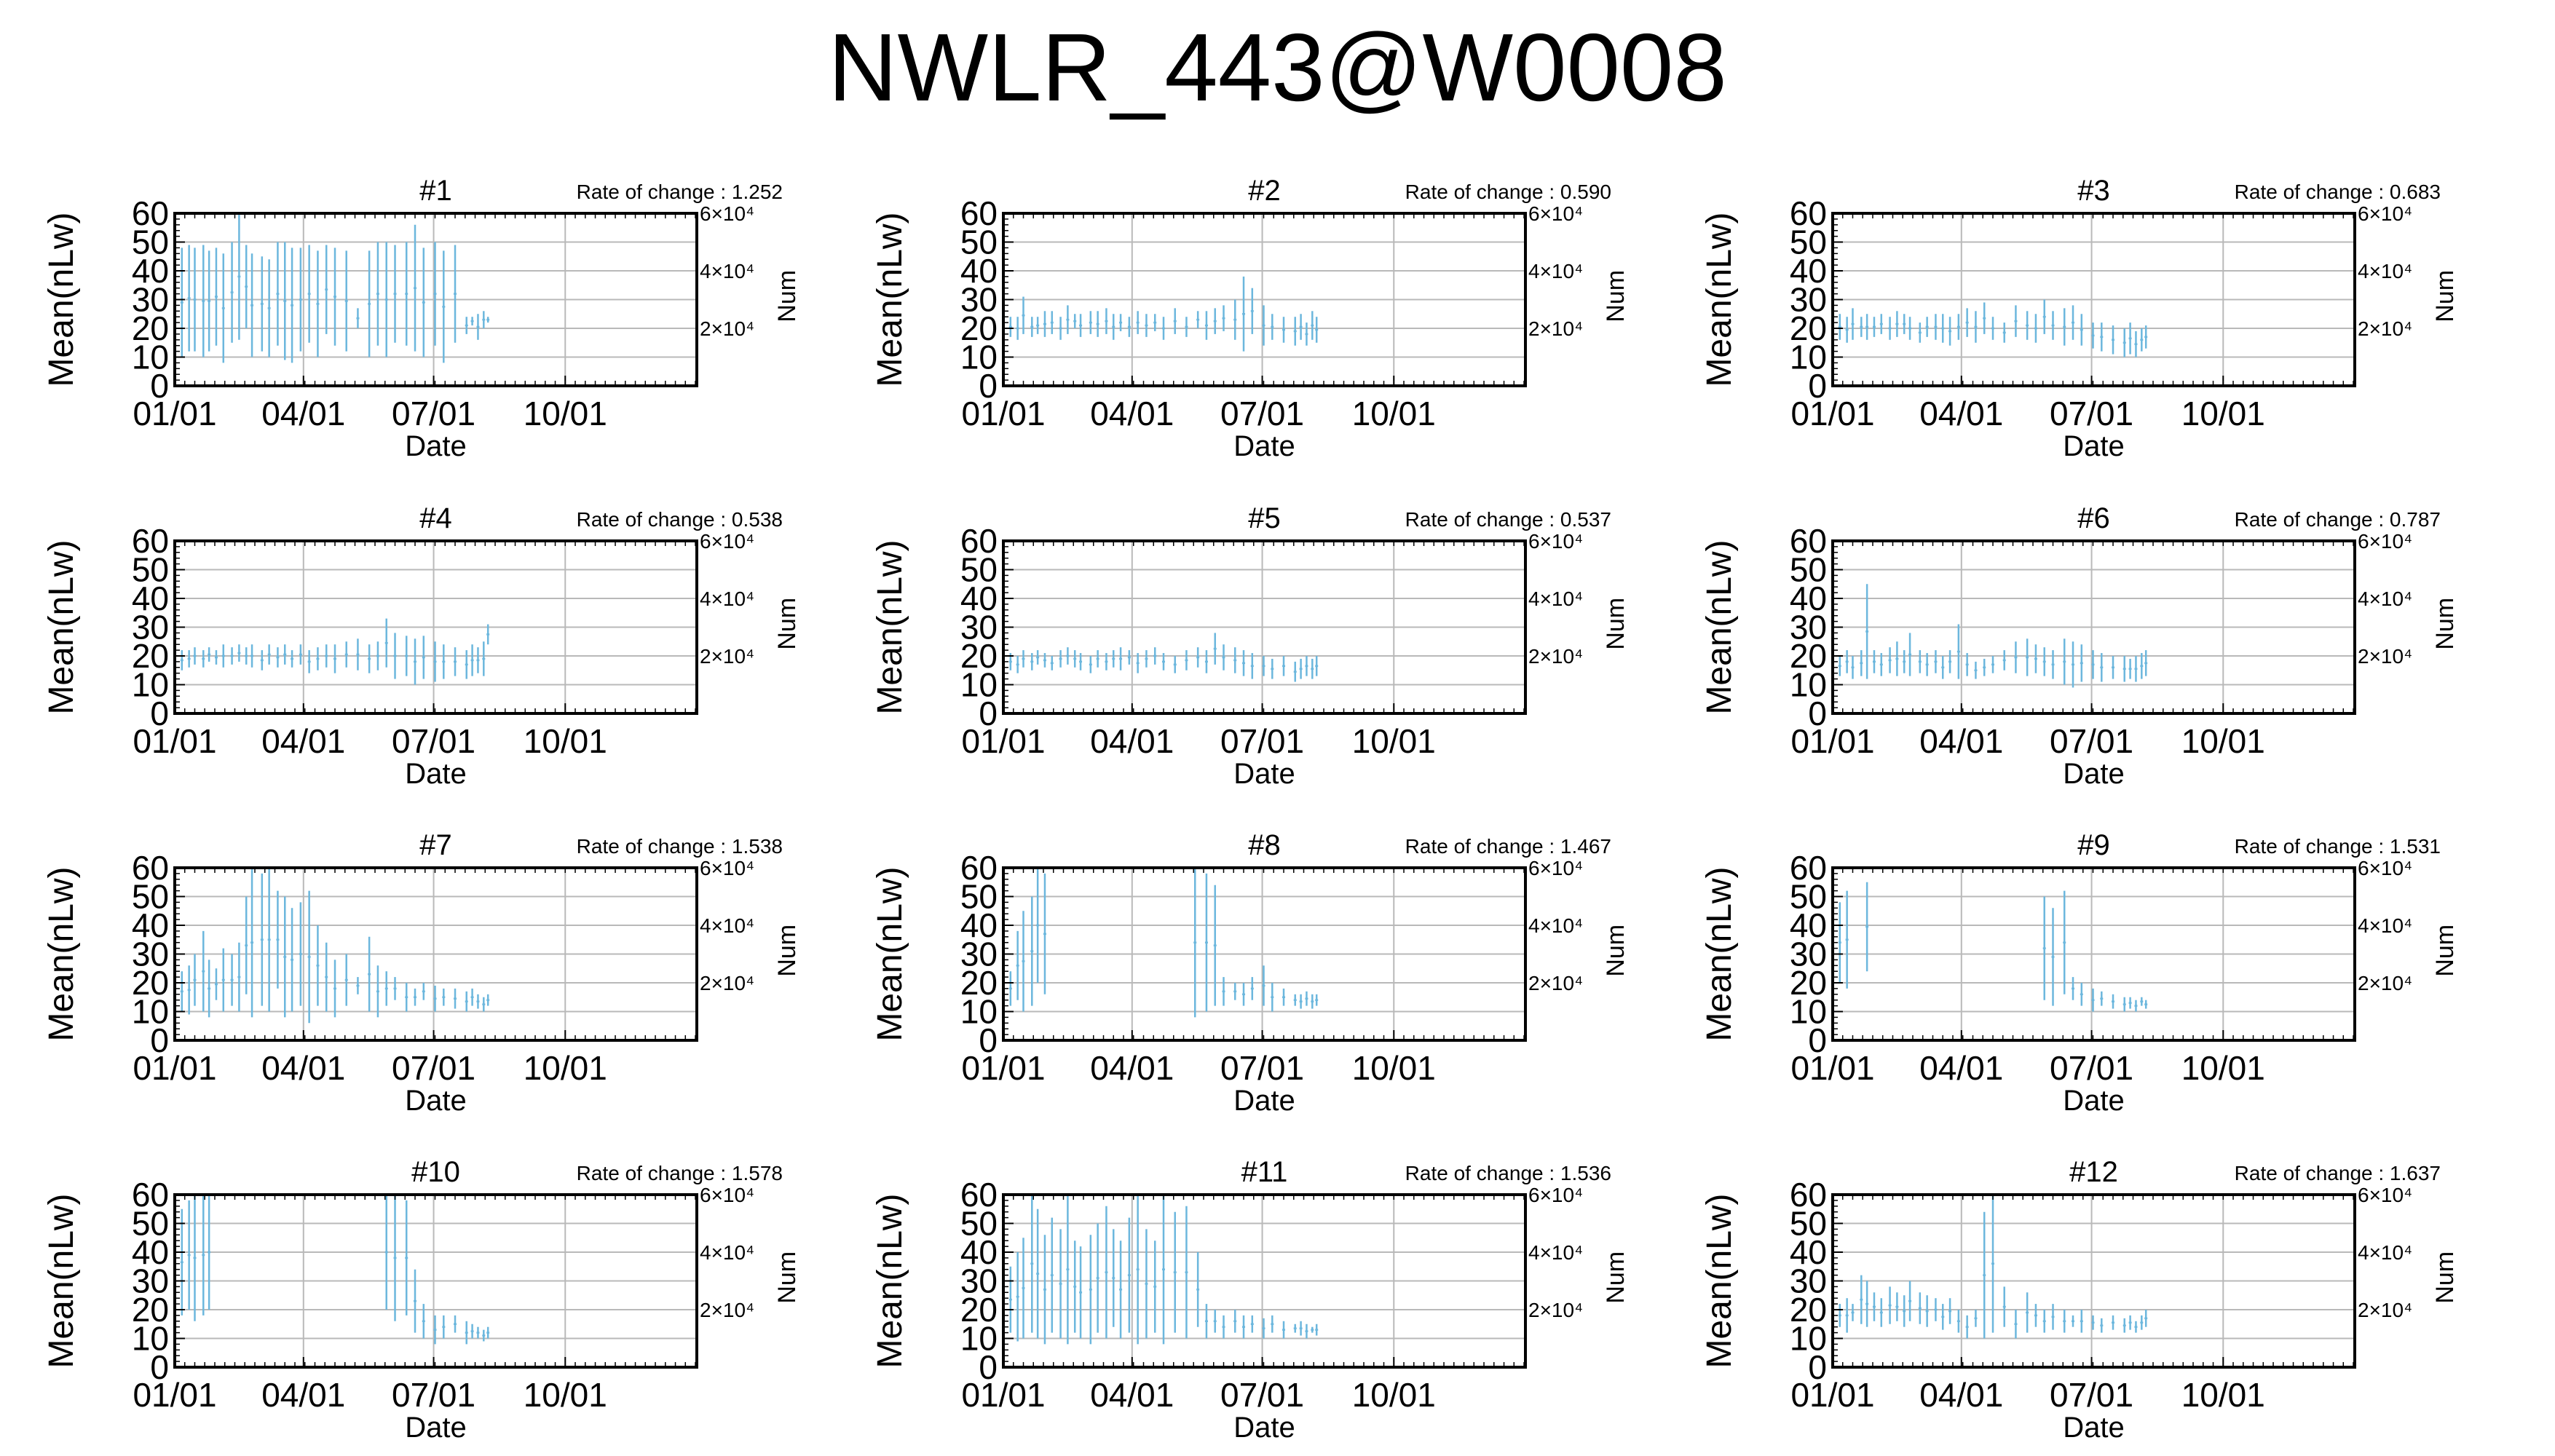  I want to click on rate-of-change-label: Rate of change : 0.538, so click(680, 519).